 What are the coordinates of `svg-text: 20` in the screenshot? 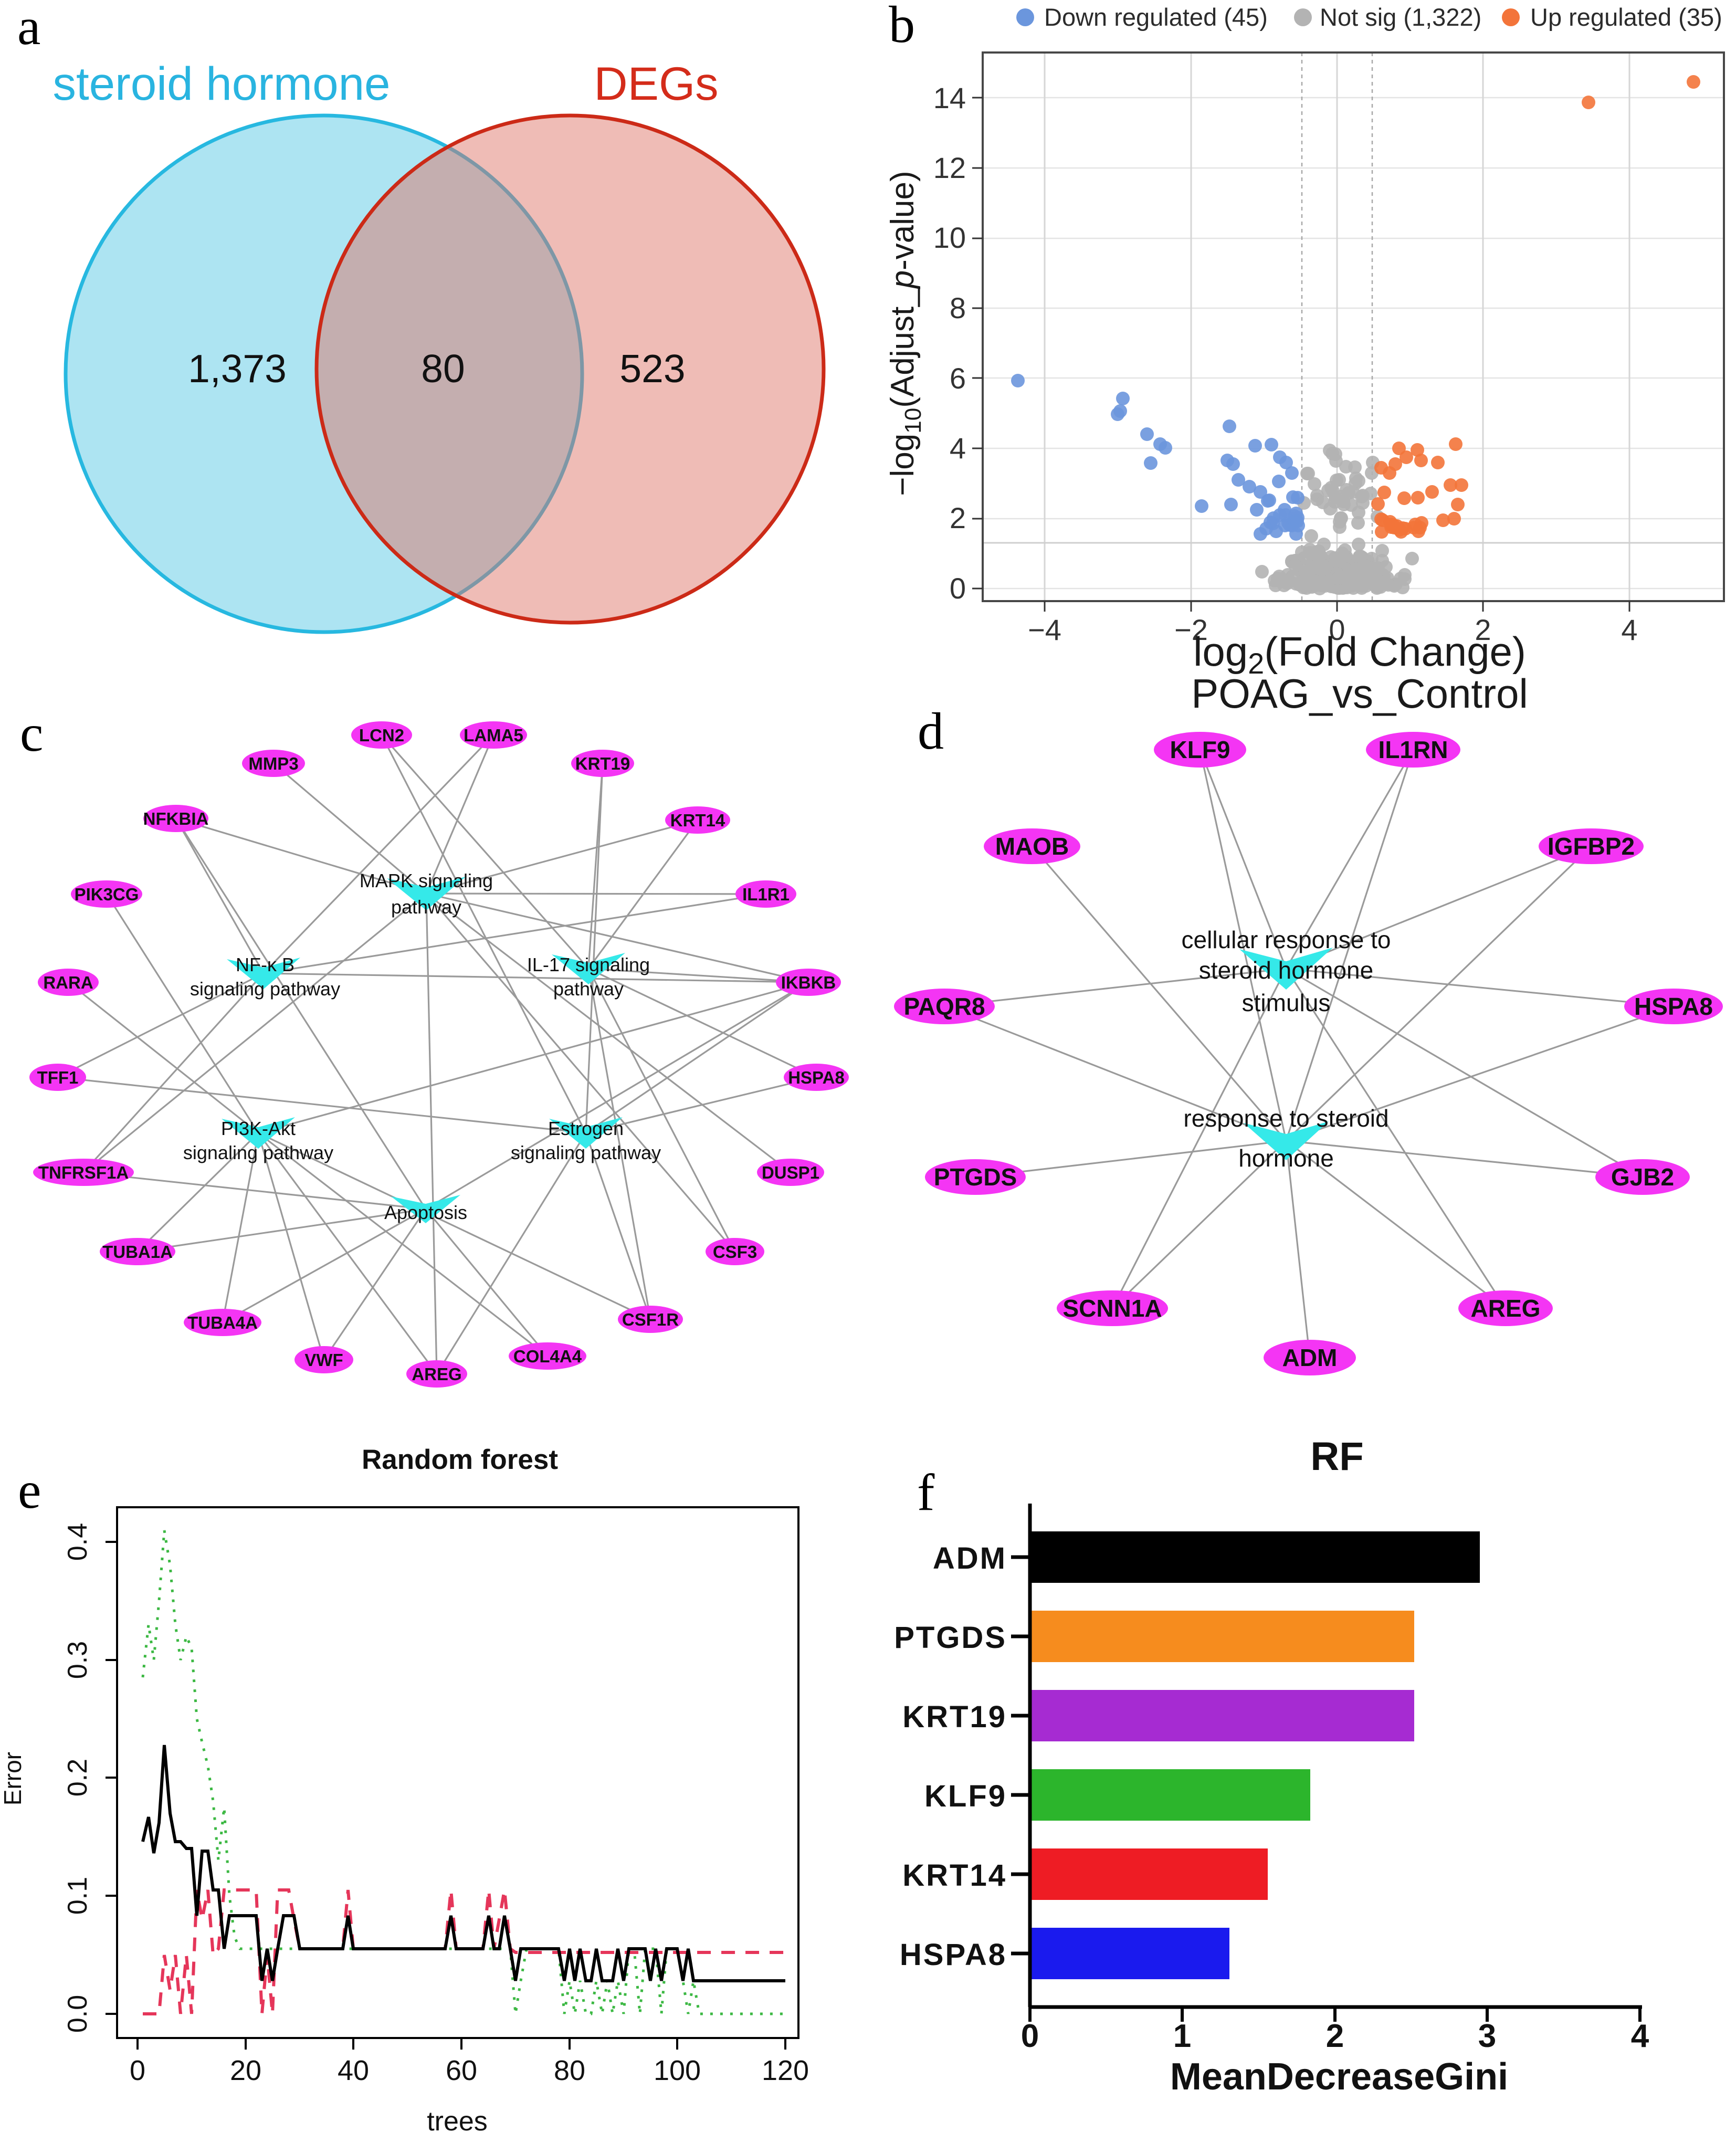 It's located at (246, 2070).